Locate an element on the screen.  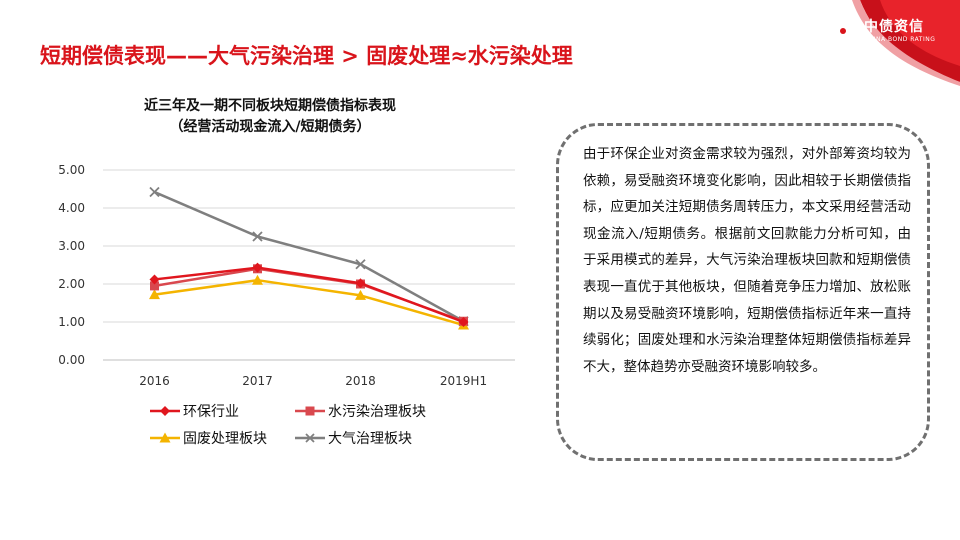
legend-item-series-4: 大气治理板块 is located at coordinates (353, 438).